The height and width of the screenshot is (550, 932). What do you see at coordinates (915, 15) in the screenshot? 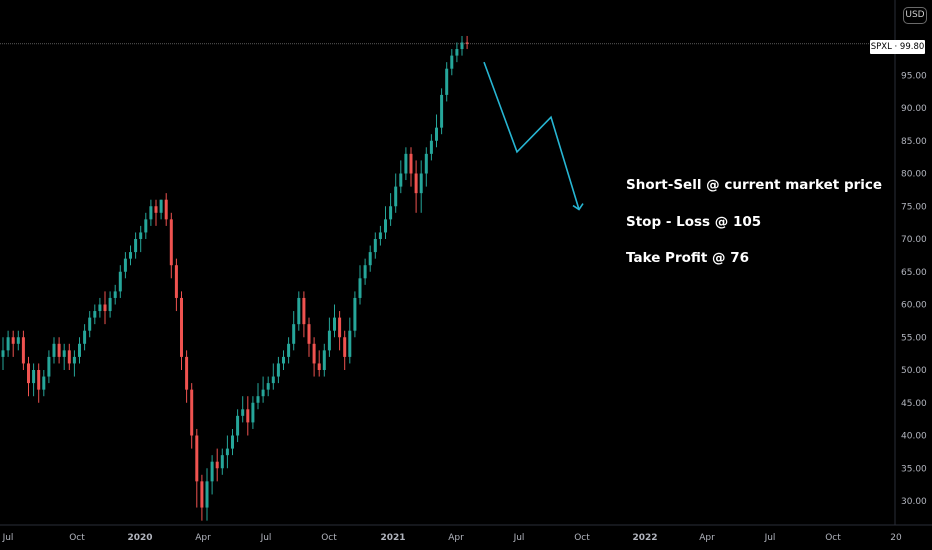
I see `currency-badge: USD` at bounding box center [915, 15].